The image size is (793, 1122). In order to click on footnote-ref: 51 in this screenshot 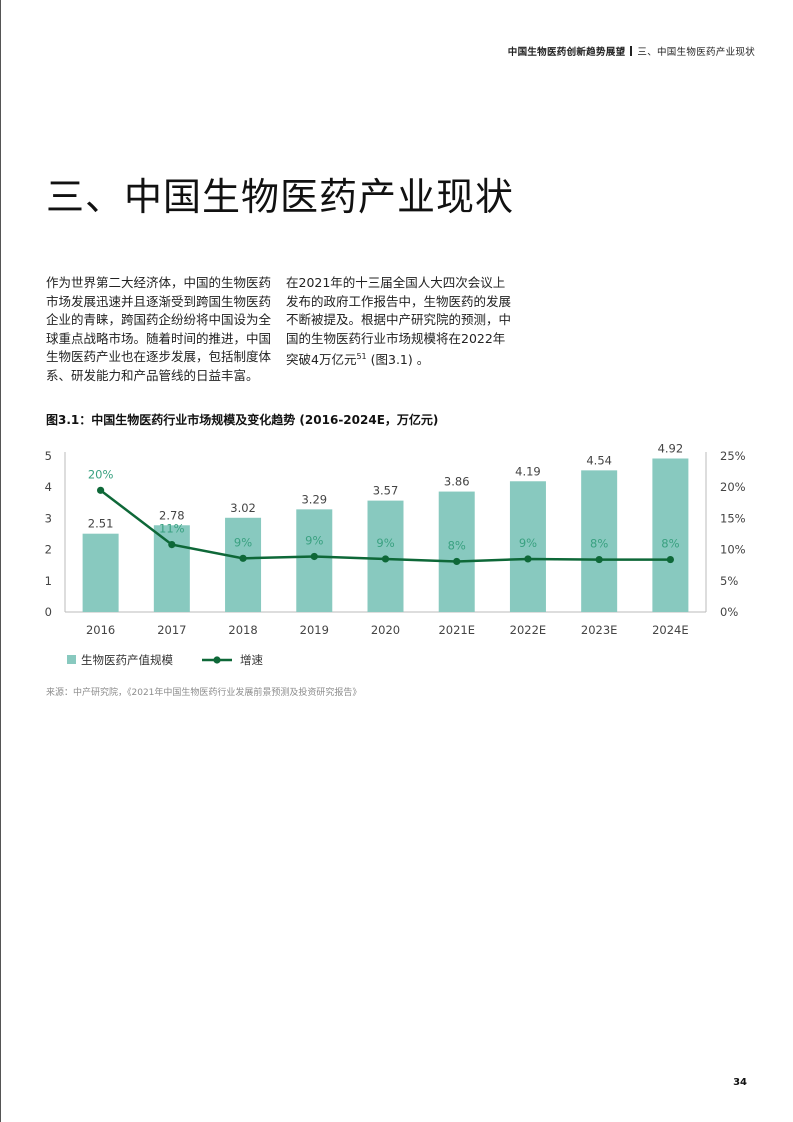, I will do `click(361, 357)`.